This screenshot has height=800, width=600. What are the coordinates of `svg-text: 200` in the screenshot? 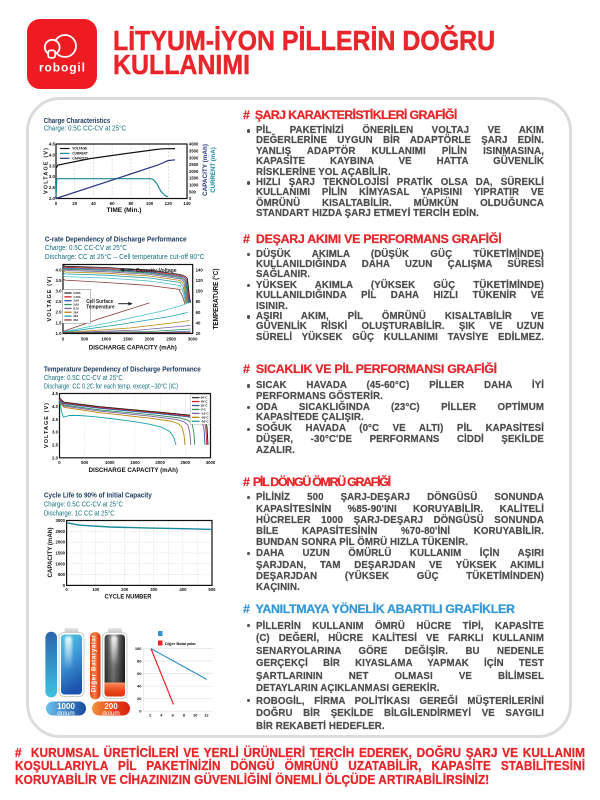 It's located at (125, 589).